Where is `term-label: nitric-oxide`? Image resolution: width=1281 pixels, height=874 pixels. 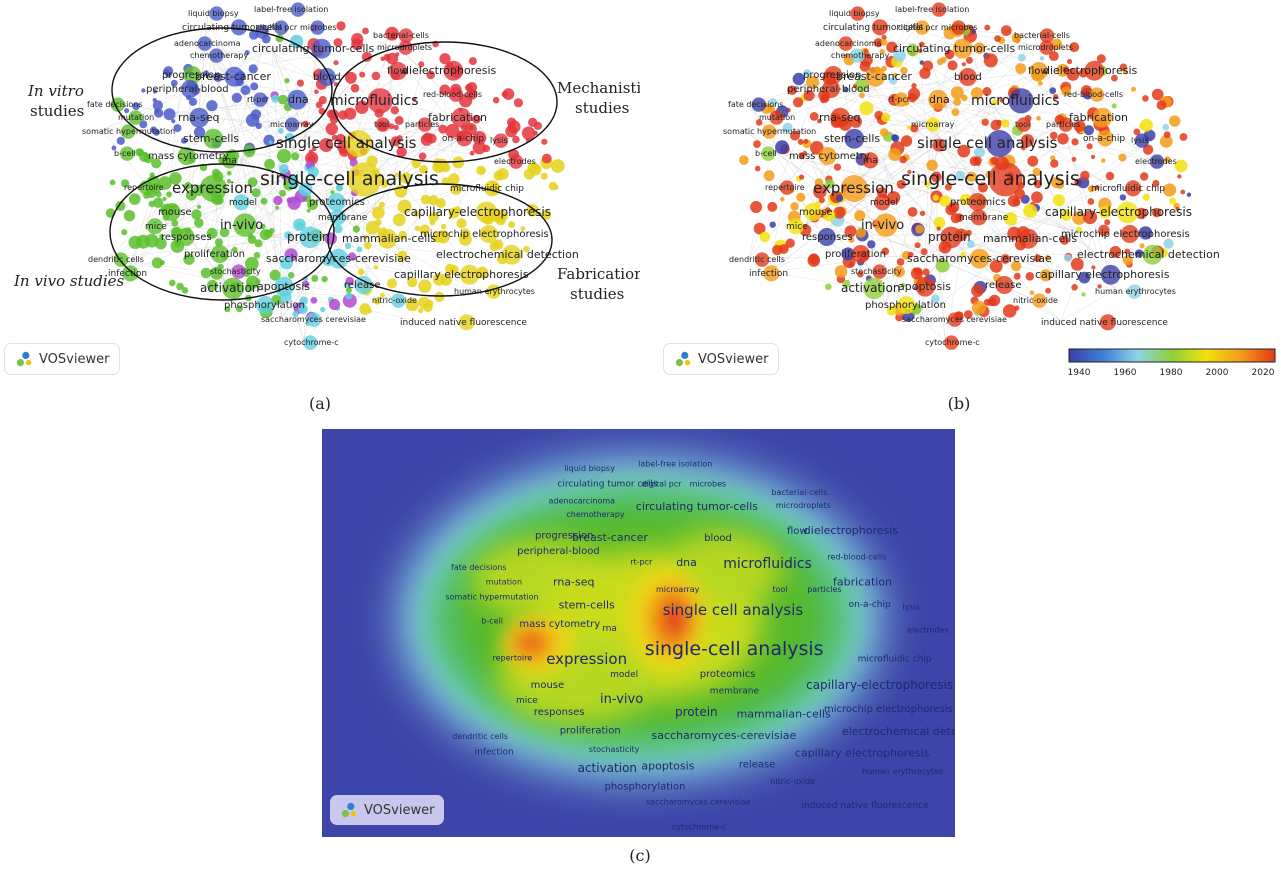 term-label: nitric-oxide is located at coordinates (1035, 300).